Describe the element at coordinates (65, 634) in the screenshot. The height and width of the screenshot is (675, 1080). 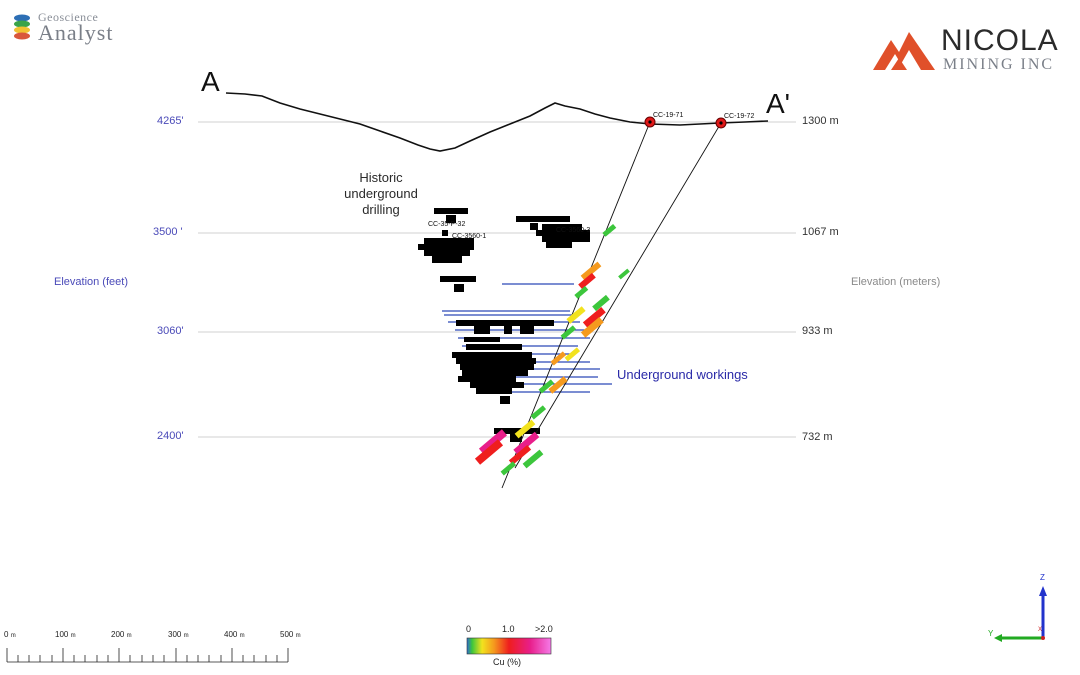
I see `scale-bar-label: 100 m` at that location.